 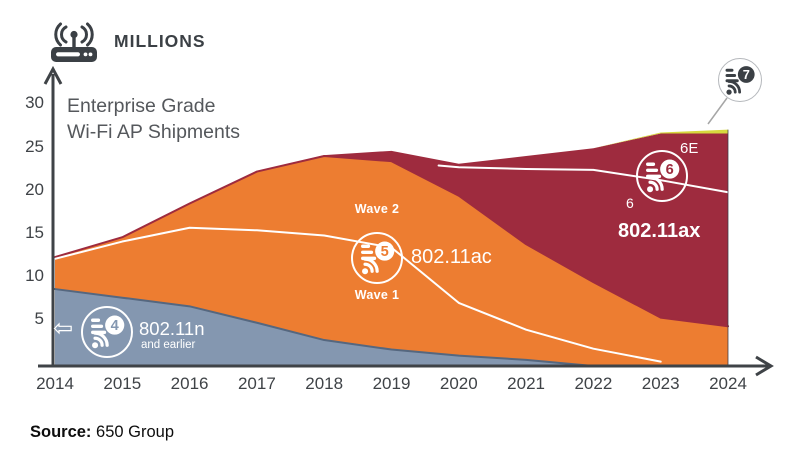 I want to click on sixE-label: 6E, so click(x=689, y=148).